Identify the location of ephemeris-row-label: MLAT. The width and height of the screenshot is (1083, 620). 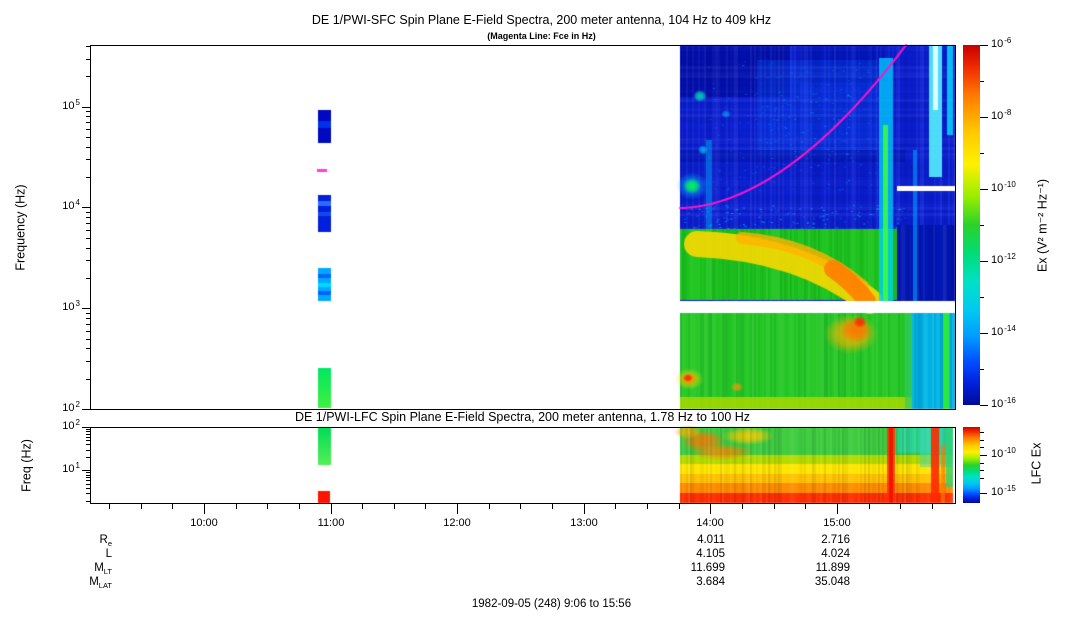
(66, 582).